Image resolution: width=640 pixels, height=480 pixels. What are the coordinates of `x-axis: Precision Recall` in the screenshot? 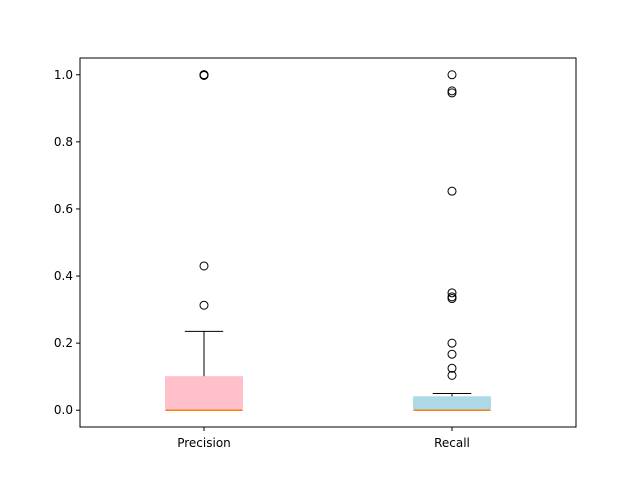 It's located at (323, 438).